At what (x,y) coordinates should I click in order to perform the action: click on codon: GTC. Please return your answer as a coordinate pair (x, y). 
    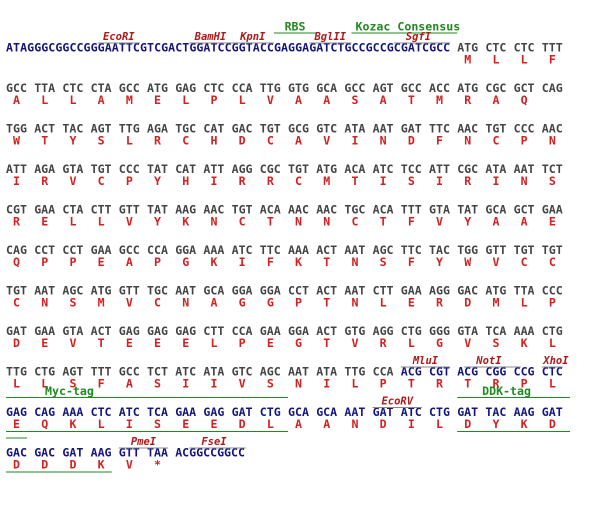
    Looking at the image, I should click on (242, 372).